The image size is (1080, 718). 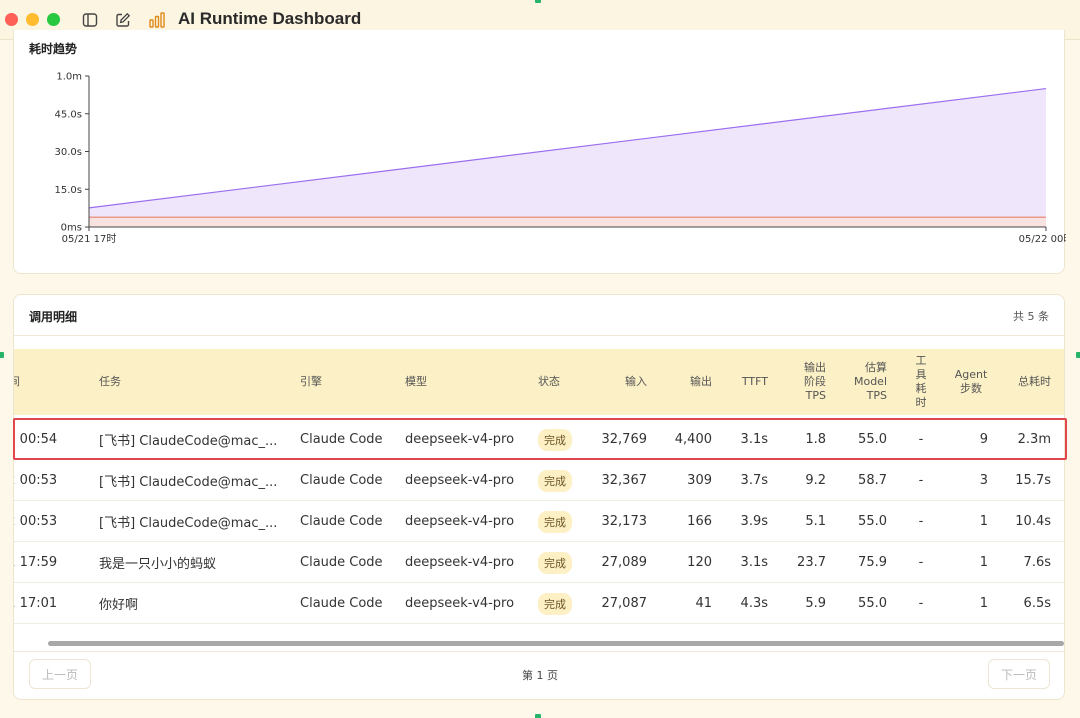 What do you see at coordinates (158, 564) in the screenshot?
I see `cell-task: 我是一只小小的蚂蚁` at bounding box center [158, 564].